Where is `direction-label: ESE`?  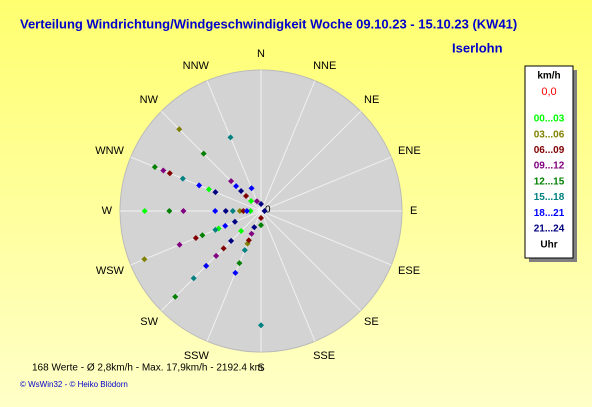 direction-label: ESE is located at coordinates (409, 271).